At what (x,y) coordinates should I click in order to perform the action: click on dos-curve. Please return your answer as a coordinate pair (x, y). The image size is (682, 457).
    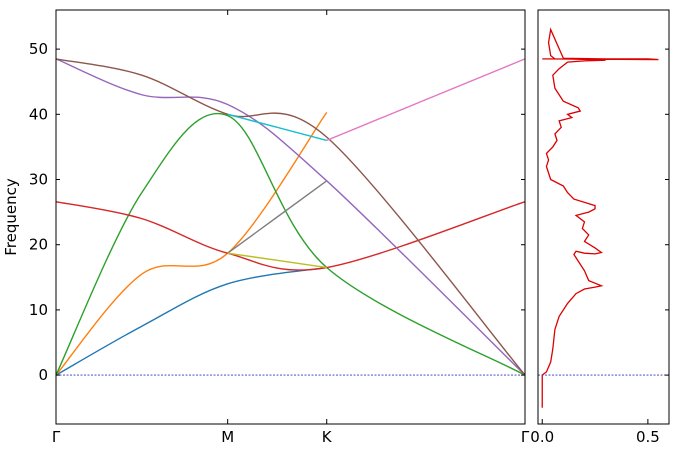
    Looking at the image, I should click on (600, 217).